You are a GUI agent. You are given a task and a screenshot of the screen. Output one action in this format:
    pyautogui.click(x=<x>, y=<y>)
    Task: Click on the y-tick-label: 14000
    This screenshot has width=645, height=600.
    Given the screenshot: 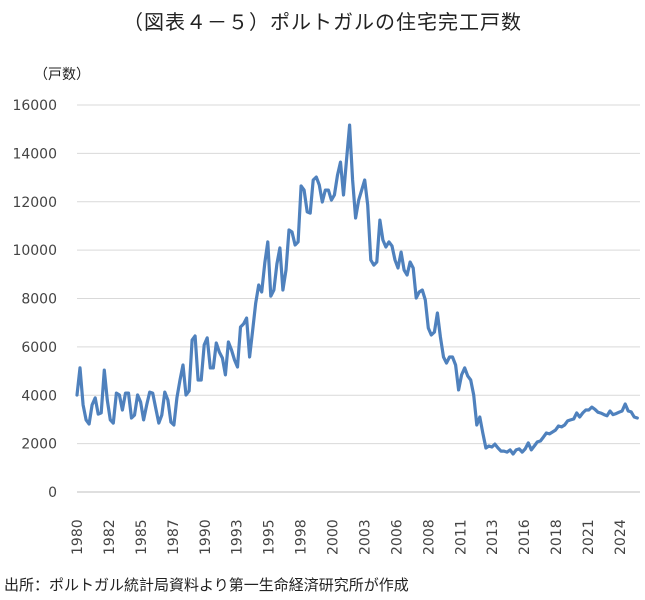 What is the action you would take?
    pyautogui.click(x=34, y=154)
    